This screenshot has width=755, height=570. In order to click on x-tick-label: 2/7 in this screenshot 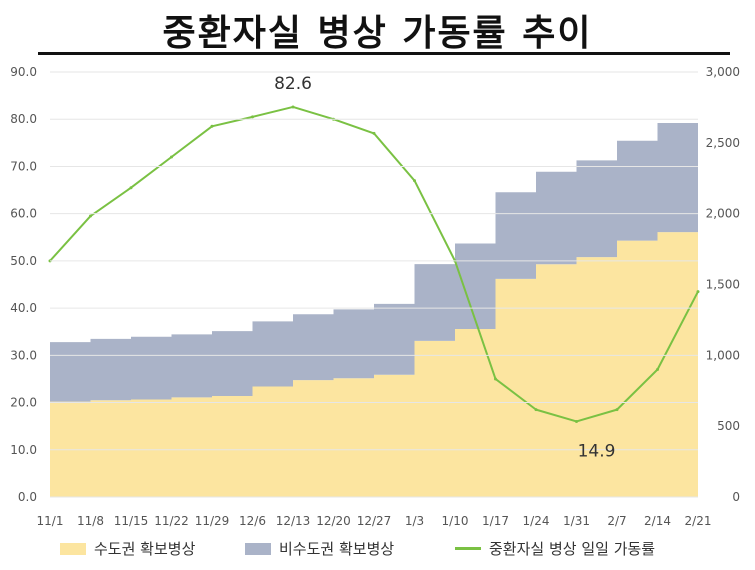, I will do `click(616, 521)`.